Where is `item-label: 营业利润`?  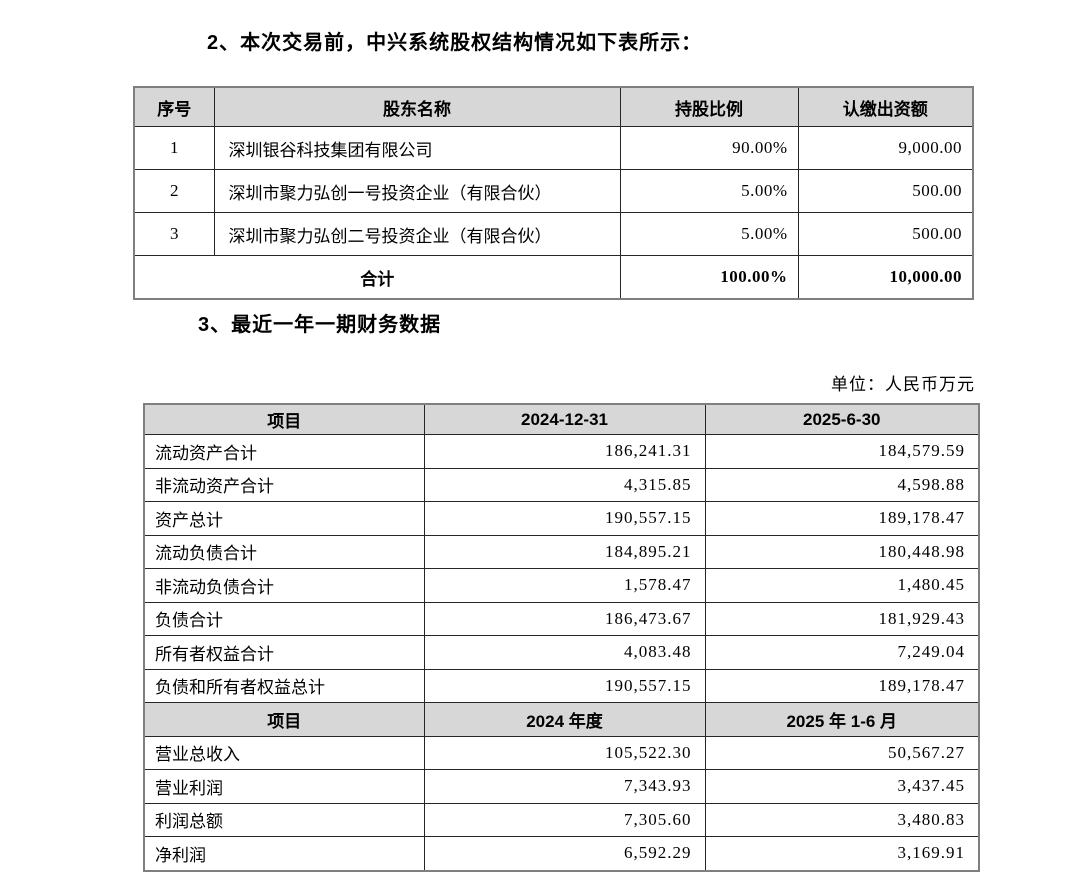 item-label: 营业利润 is located at coordinates (284, 786).